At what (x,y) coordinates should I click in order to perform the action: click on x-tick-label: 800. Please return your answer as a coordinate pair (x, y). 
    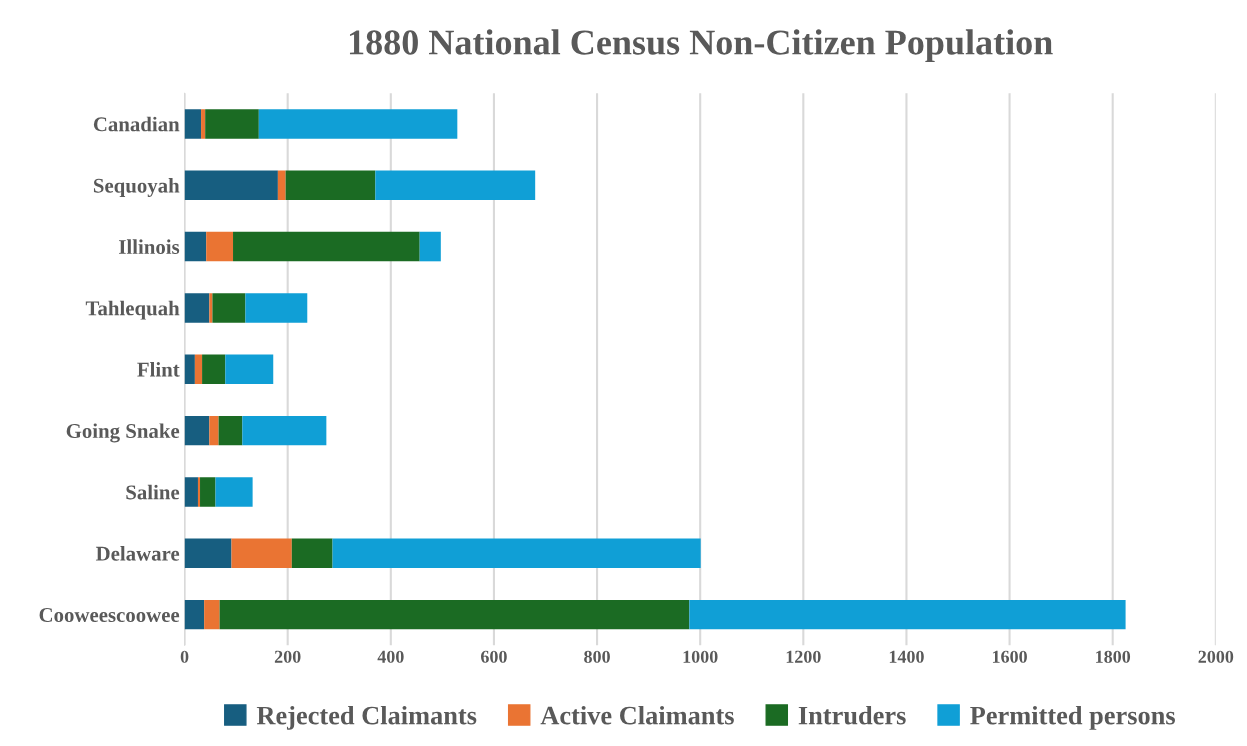
    Looking at the image, I should click on (597, 656).